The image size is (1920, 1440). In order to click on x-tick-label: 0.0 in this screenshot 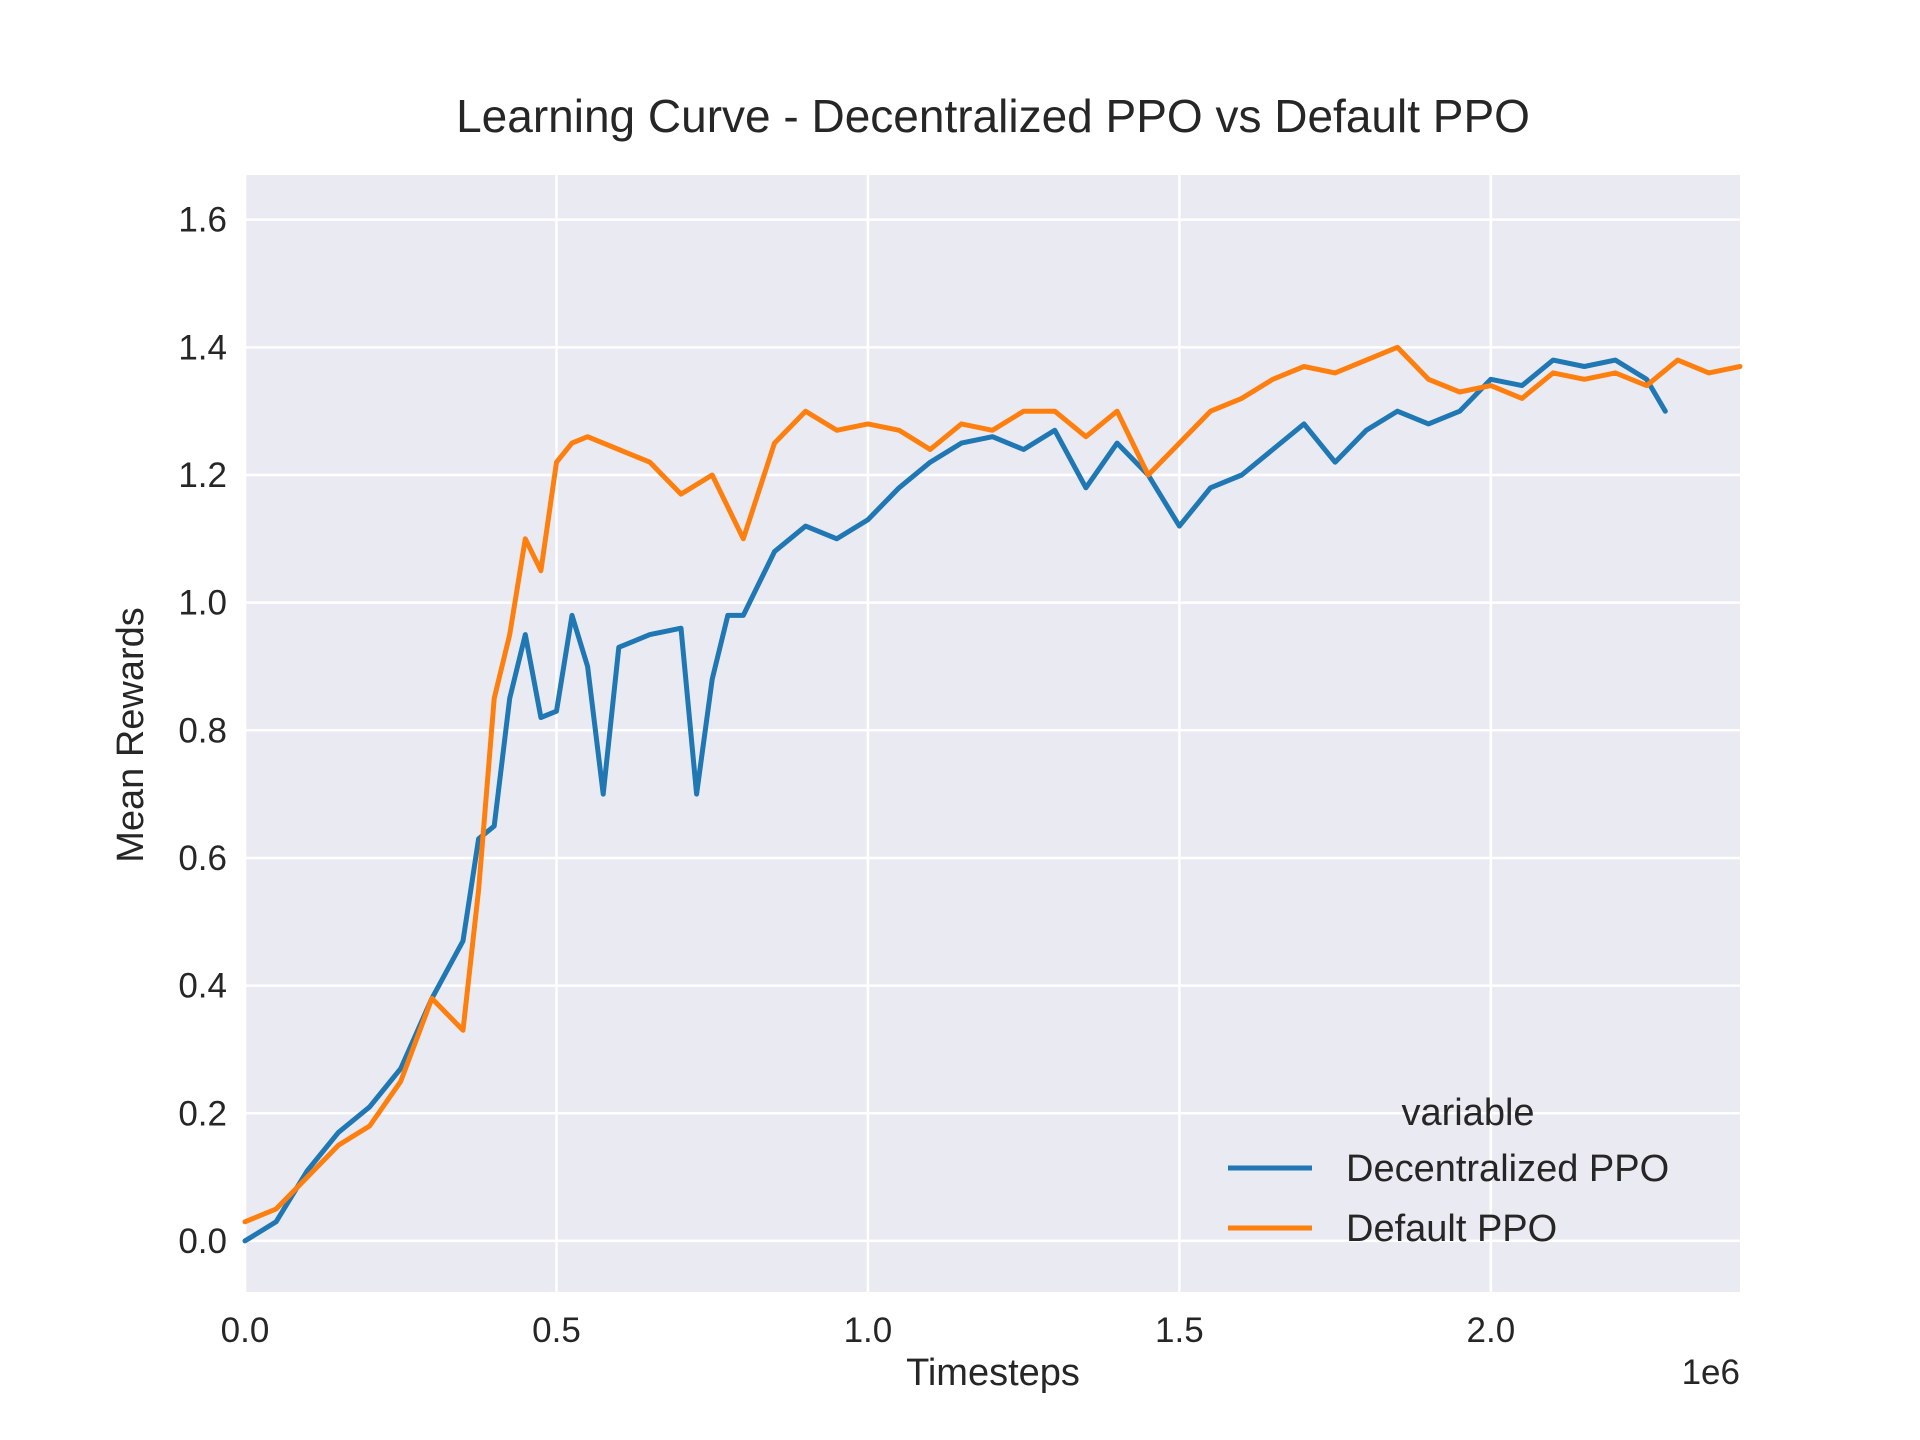, I will do `click(245, 1330)`.